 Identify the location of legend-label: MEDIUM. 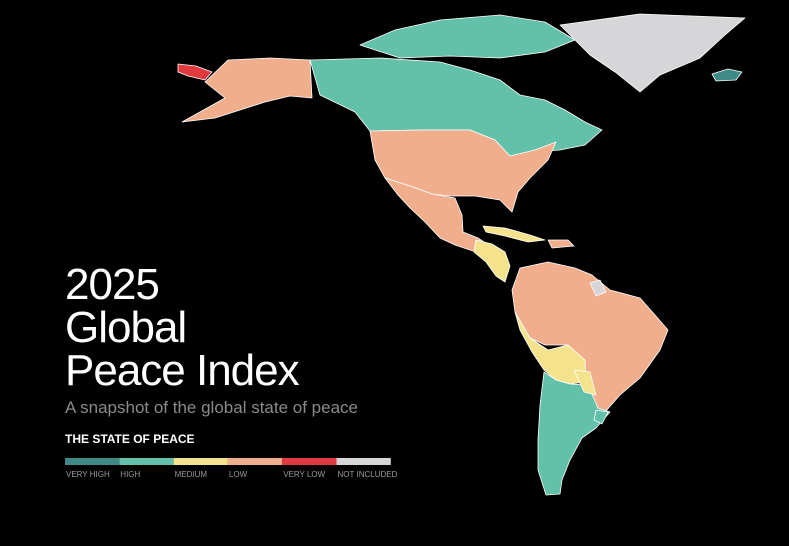
(191, 474).